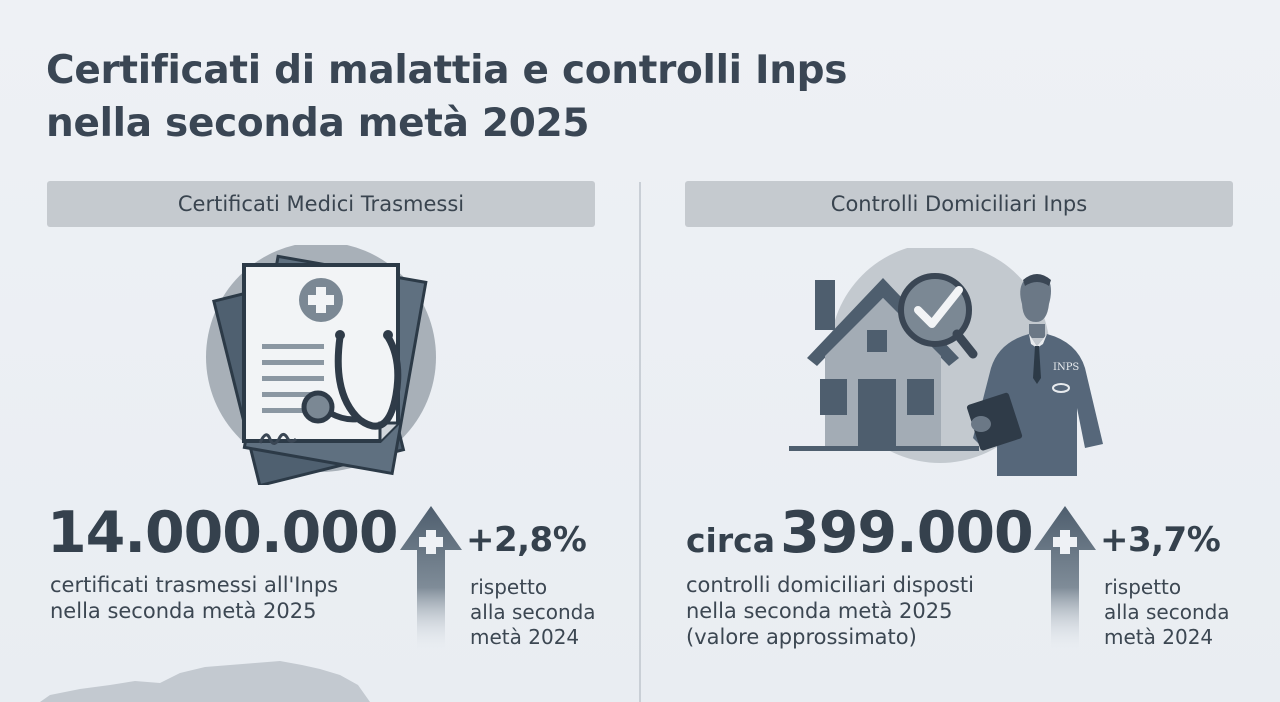  What do you see at coordinates (801, 637) in the screenshot?
I see `inspections-description-line: (valore approssimato)` at bounding box center [801, 637].